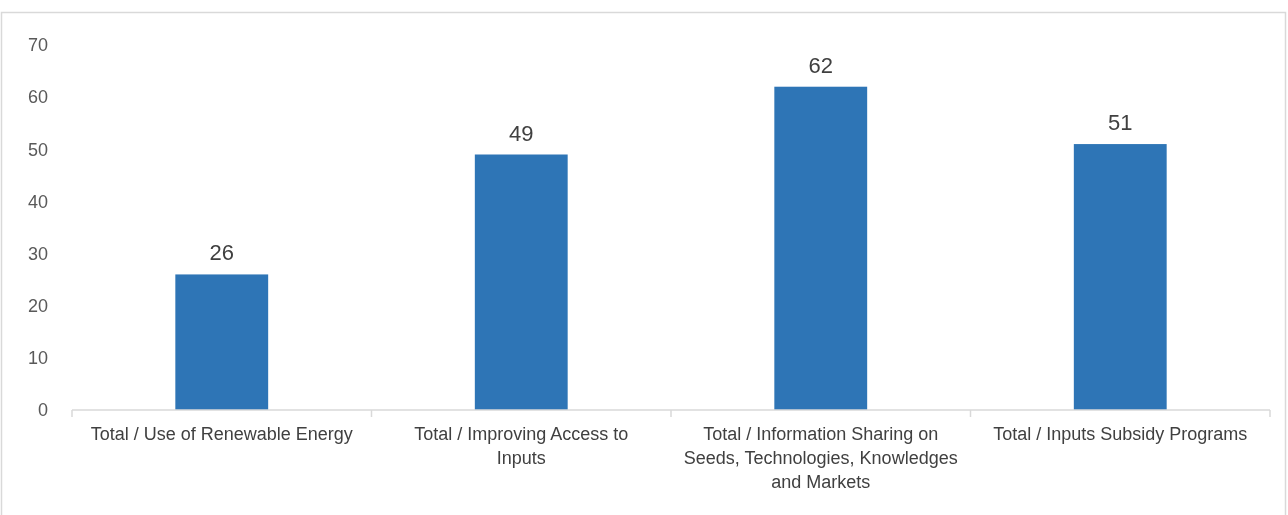  I want to click on data-label: 51, so click(1120, 123).